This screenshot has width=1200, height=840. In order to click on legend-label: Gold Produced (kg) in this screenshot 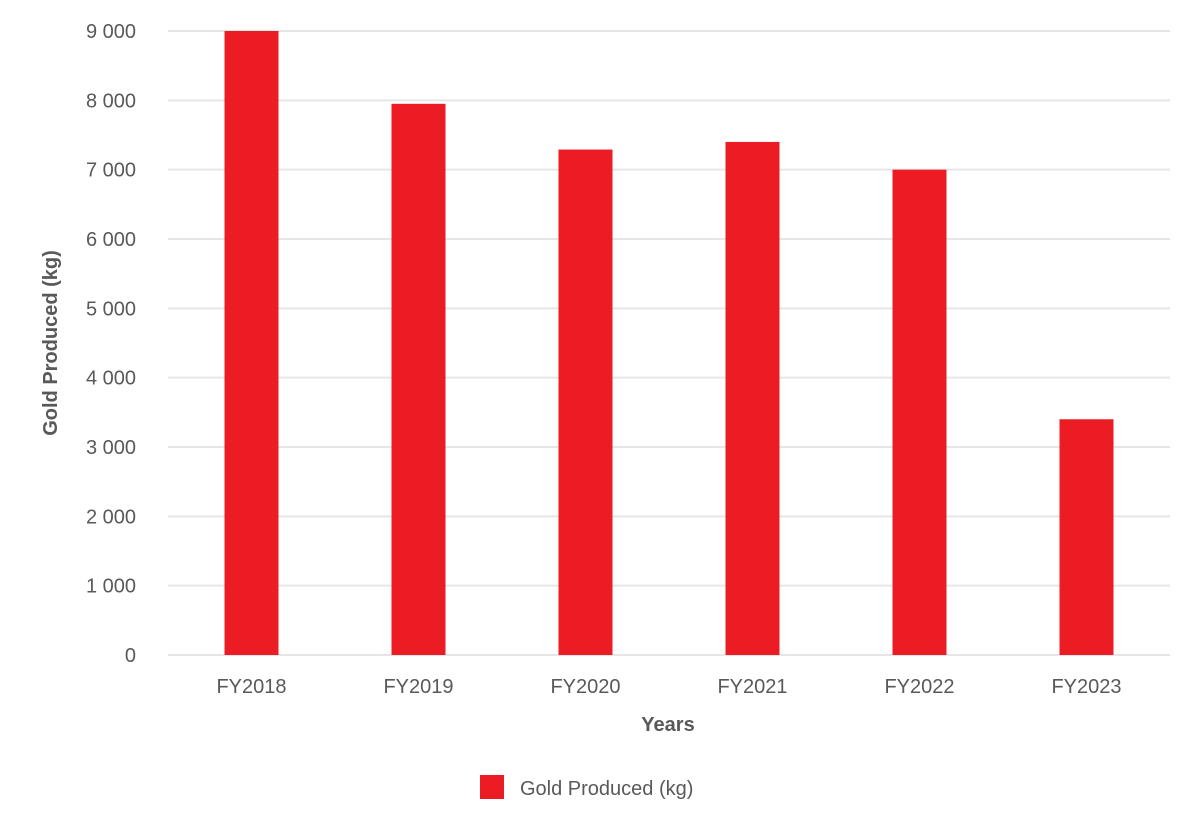, I will do `click(606, 789)`.